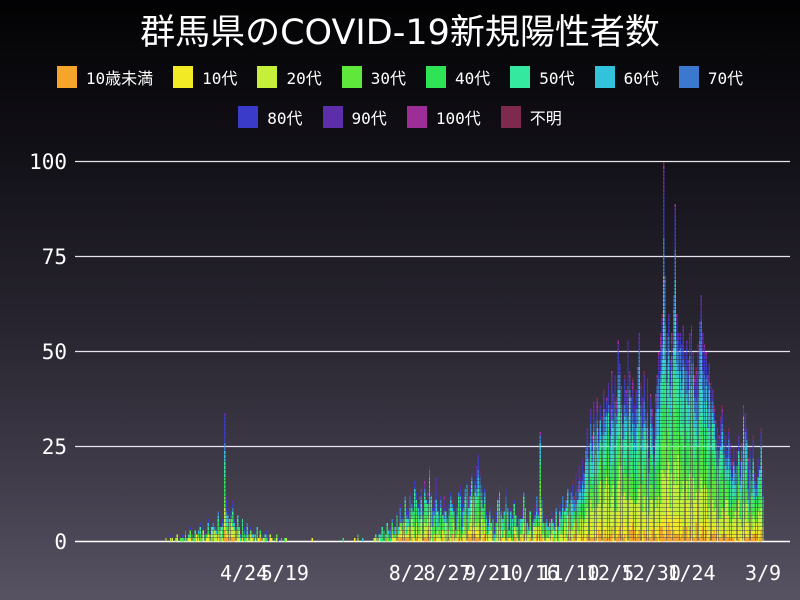 The width and height of the screenshot is (800, 600). What do you see at coordinates (54, 257) in the screenshot?
I see `y-tick-label: 75` at bounding box center [54, 257].